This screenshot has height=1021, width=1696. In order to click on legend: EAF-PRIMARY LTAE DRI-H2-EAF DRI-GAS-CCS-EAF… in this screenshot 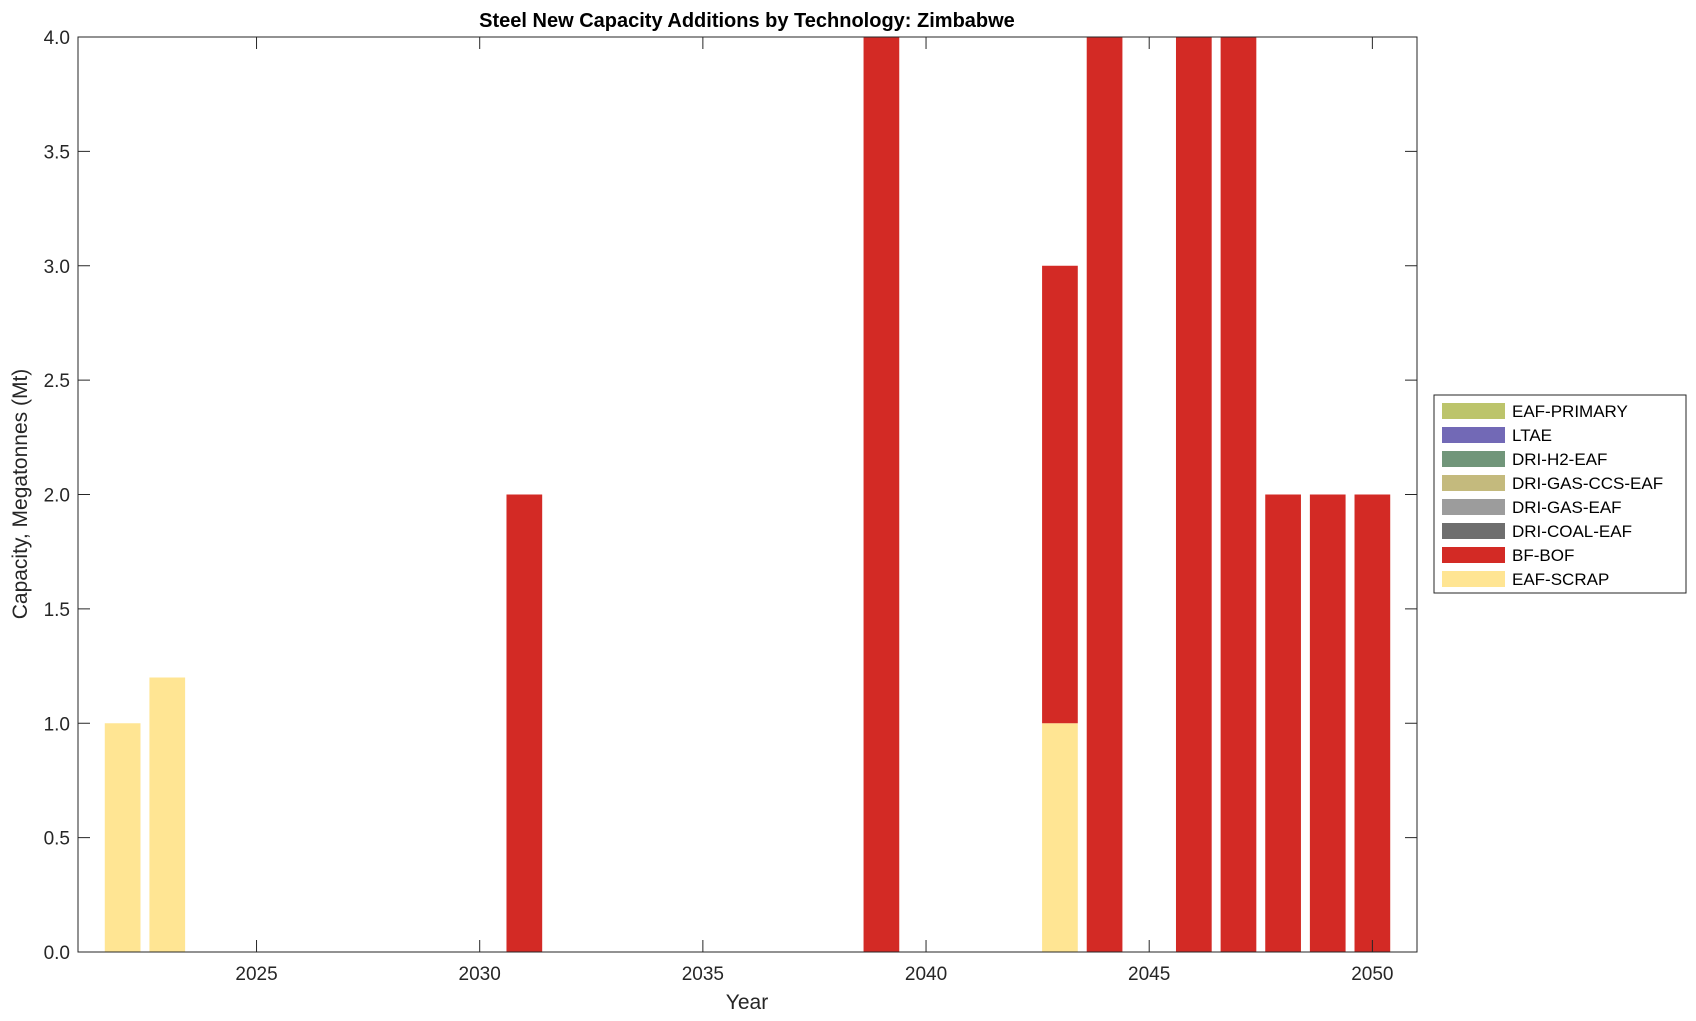, I will do `click(1560, 494)`.